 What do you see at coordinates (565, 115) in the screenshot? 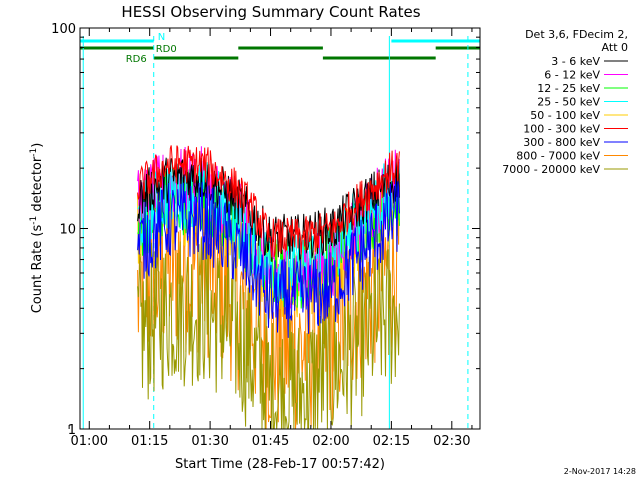
I see `legend-label-4: 50 - 100 keV` at bounding box center [565, 115].